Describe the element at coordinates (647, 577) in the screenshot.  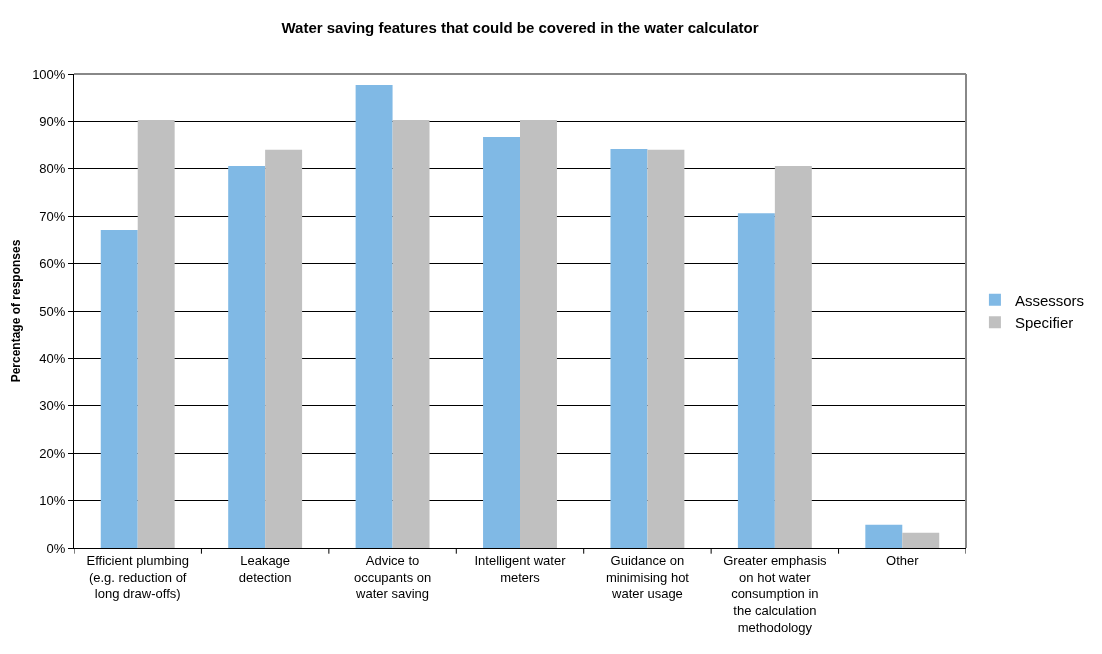
I see `x-tick-label: Guidance on minimising hot water usage` at that location.